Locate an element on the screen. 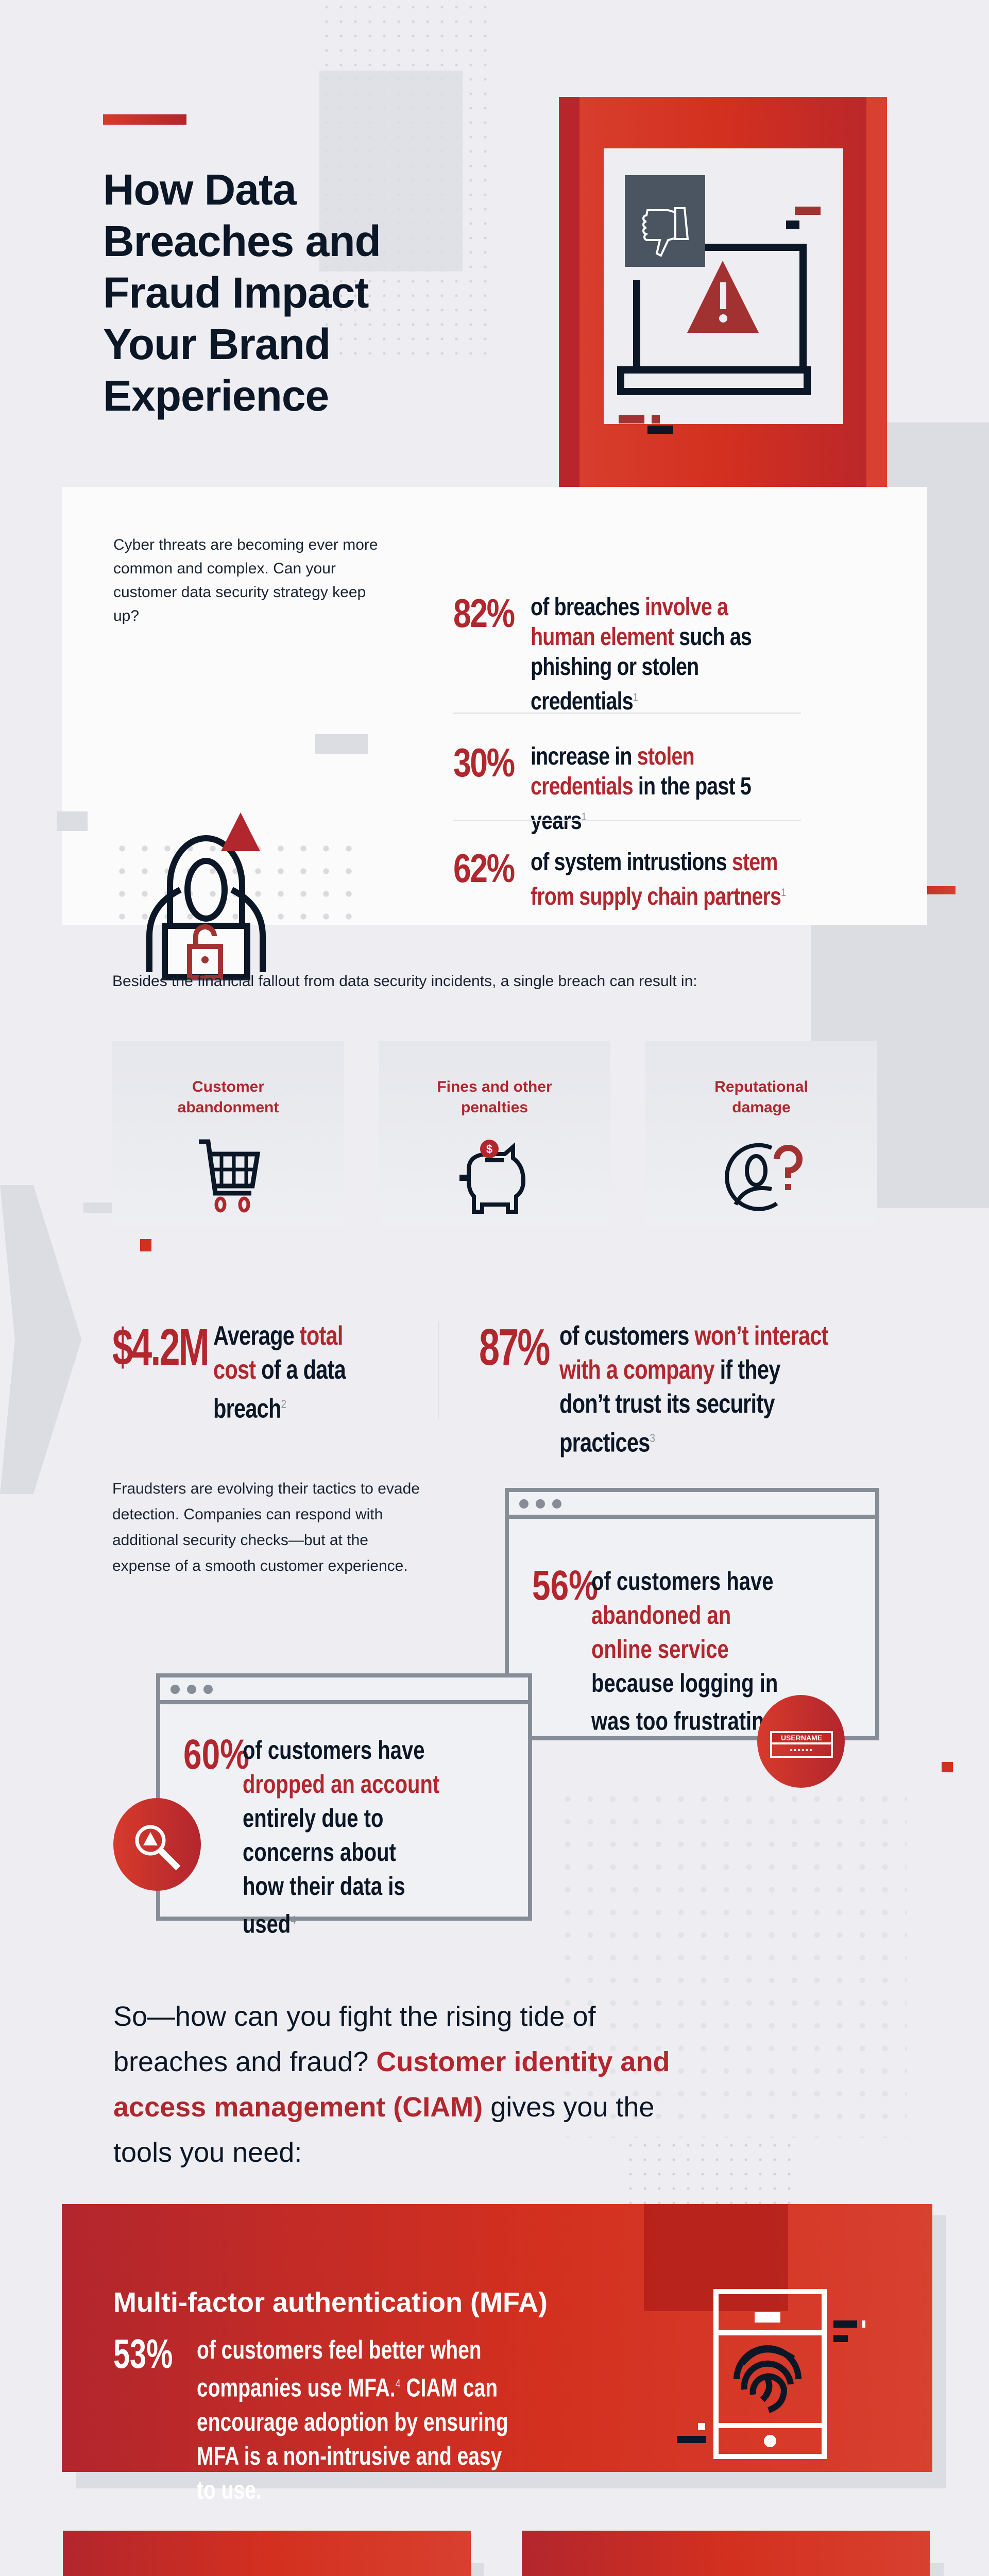 This screenshot has height=2576, width=989. decor-dot-grid is located at coordinates (731, 1963).